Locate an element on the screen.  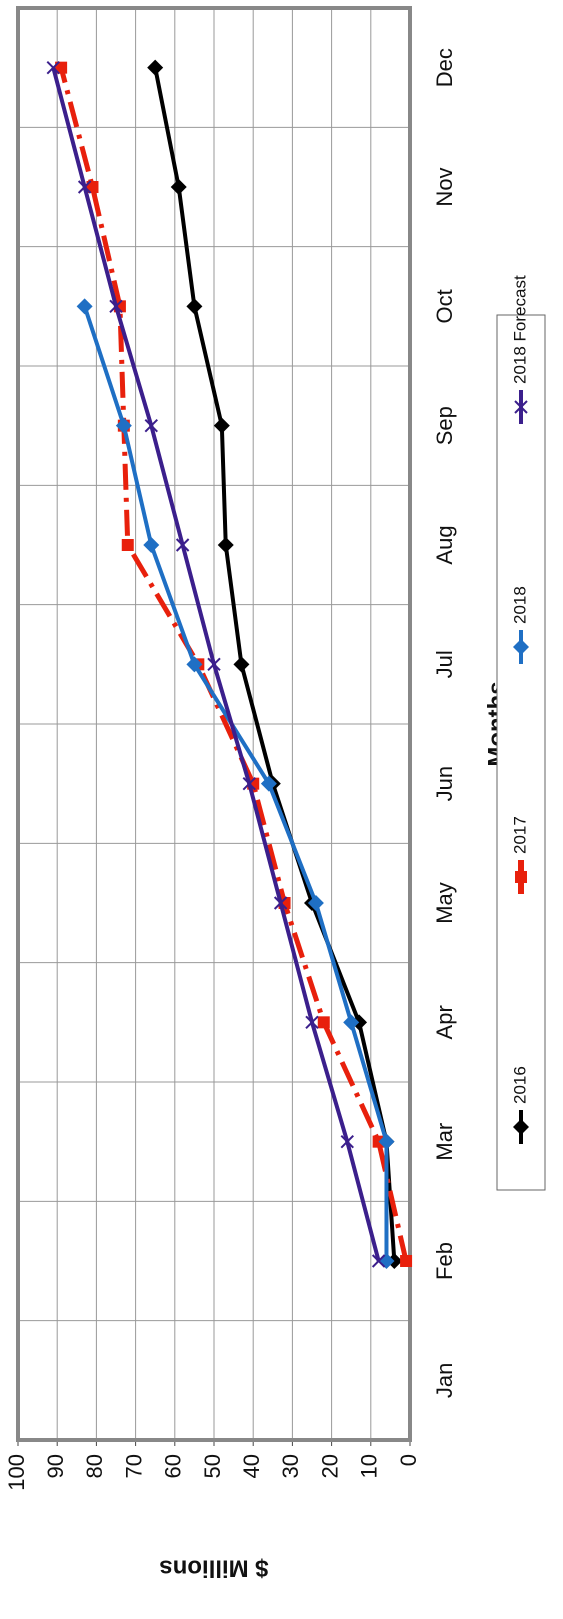
x-tick-label: Jul is located at coordinates (444, 664).